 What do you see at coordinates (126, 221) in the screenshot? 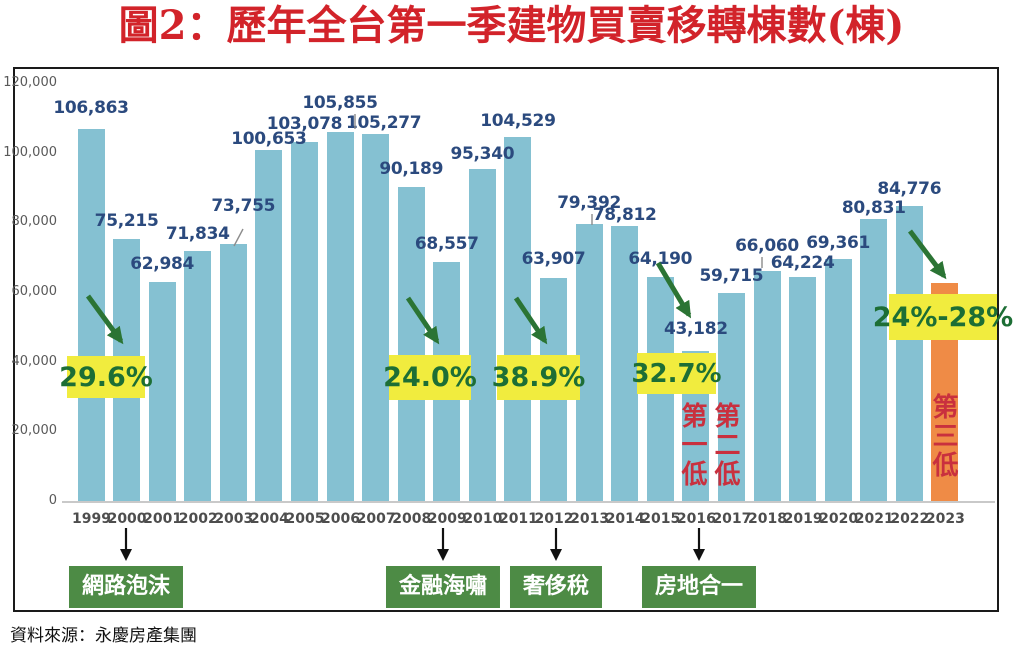
I see `value-label-2000: 75,215` at bounding box center [126, 221].